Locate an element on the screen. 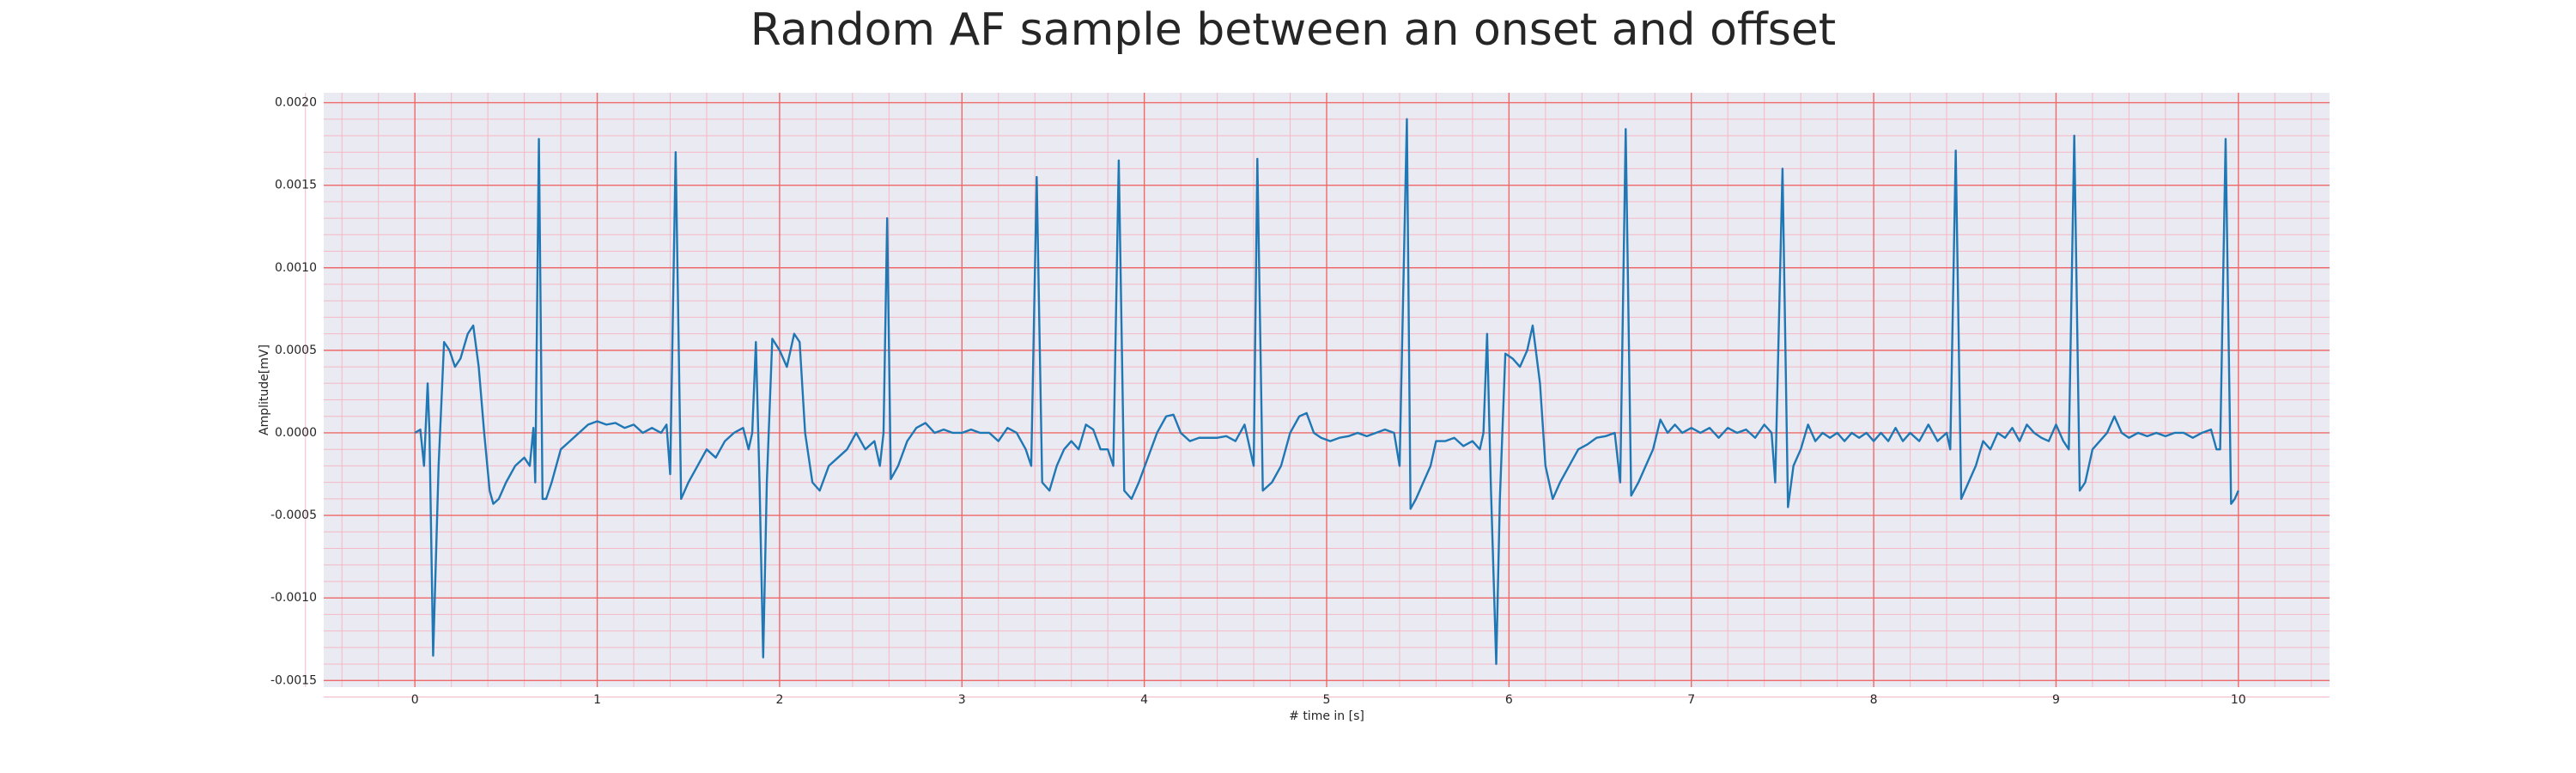  x-tick-label: 7 is located at coordinates (1691, 700).